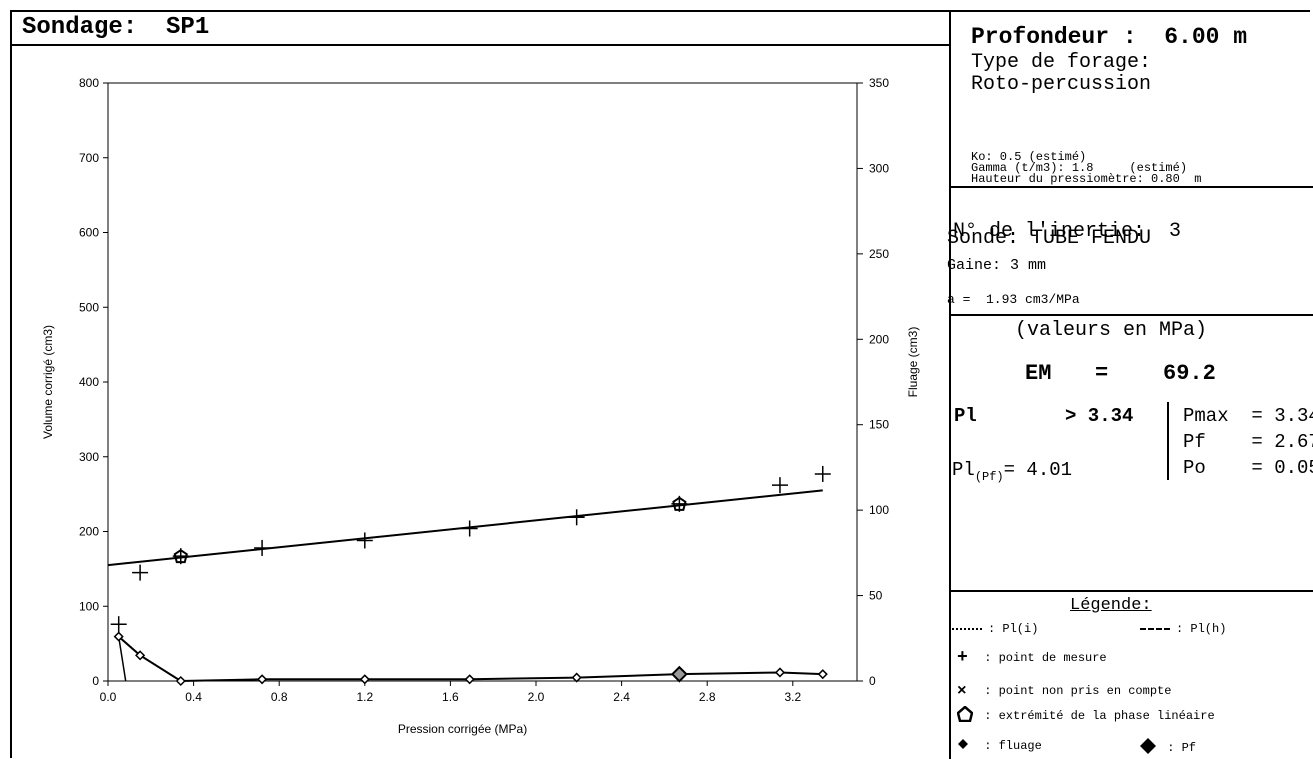 Image resolution: width=1313 pixels, height=759 pixels. I want to click on depth-label: Profondeur :, so click(1054, 37).